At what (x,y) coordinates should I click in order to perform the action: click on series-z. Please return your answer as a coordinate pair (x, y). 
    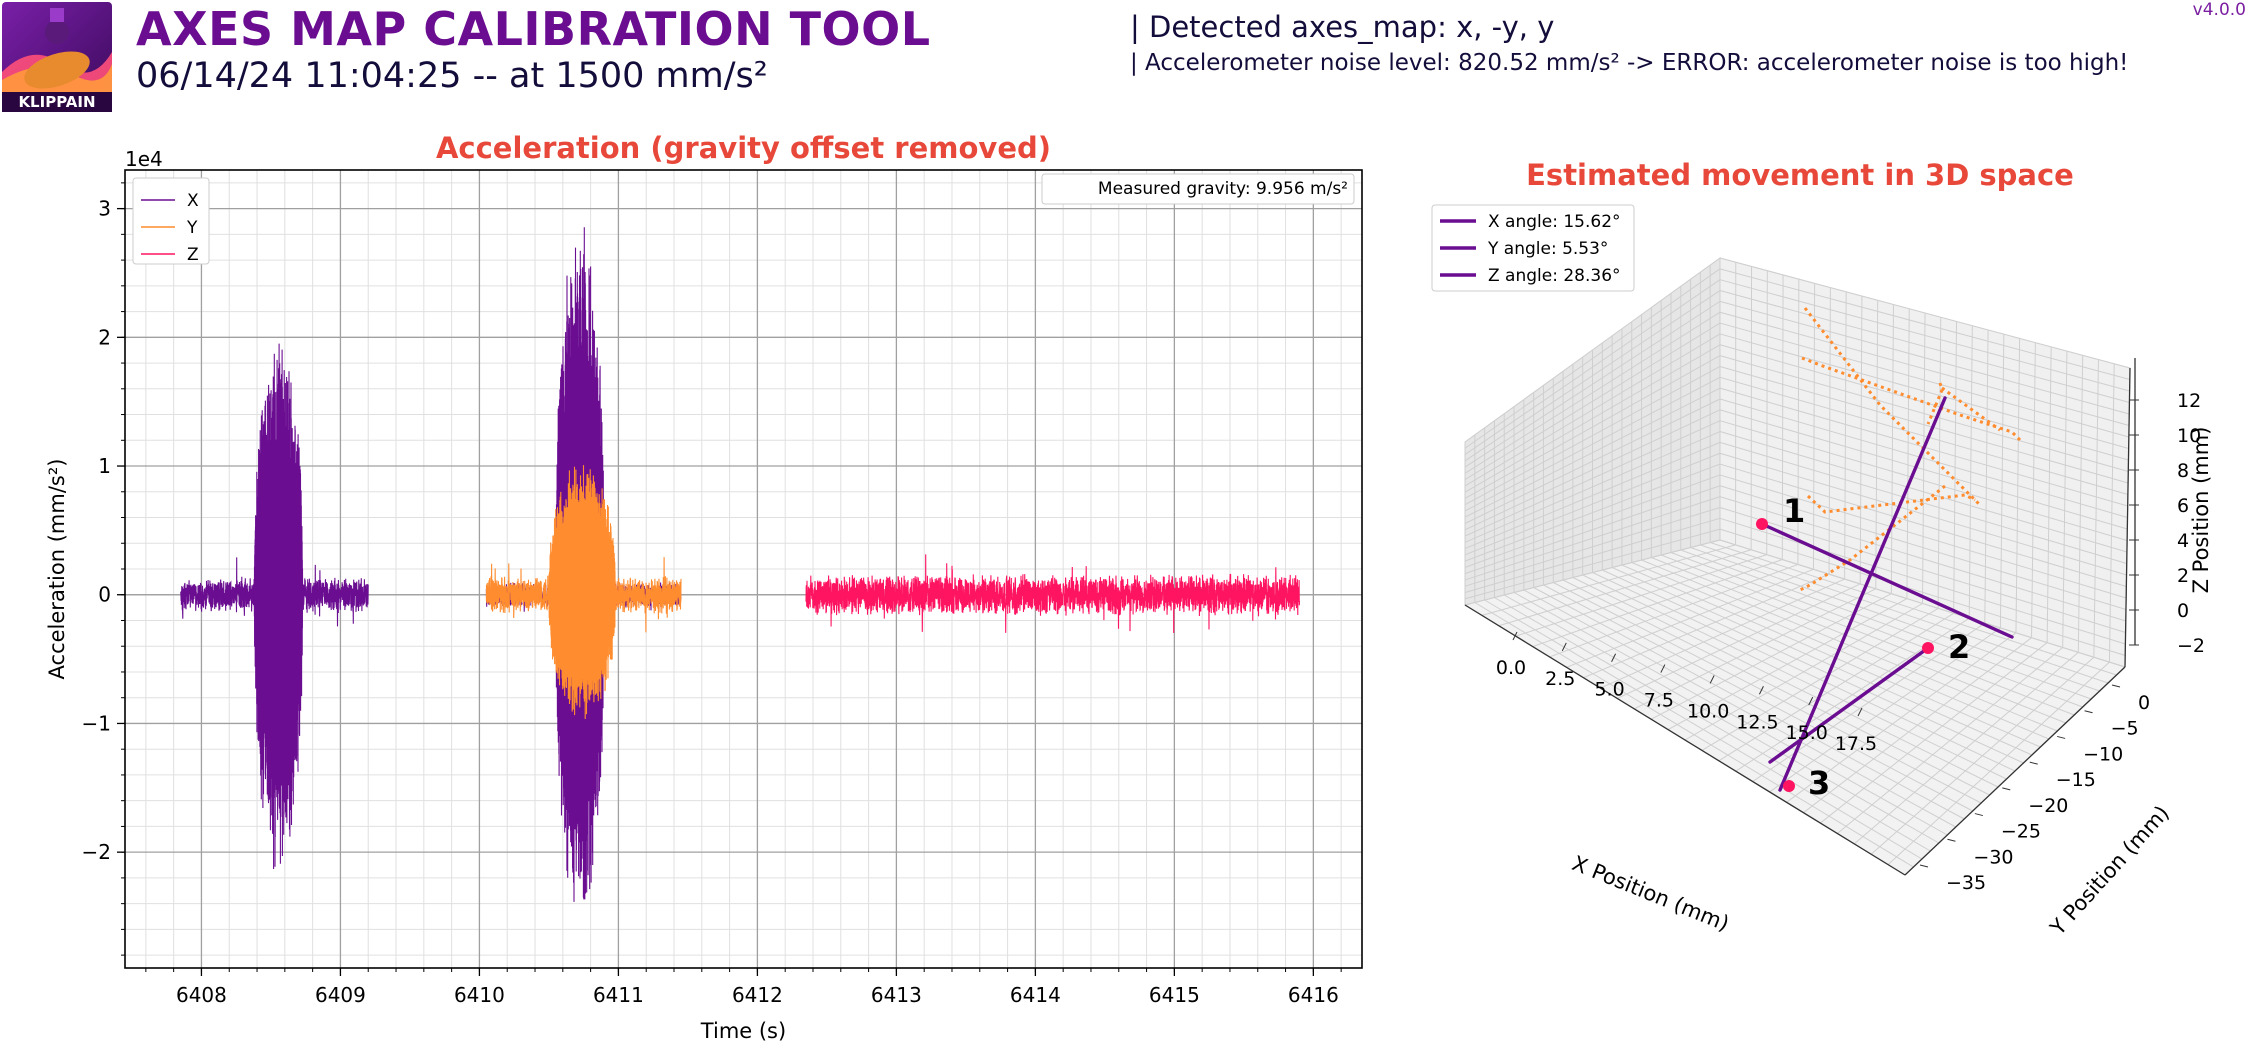
    Looking at the image, I should click on (1053, 594).